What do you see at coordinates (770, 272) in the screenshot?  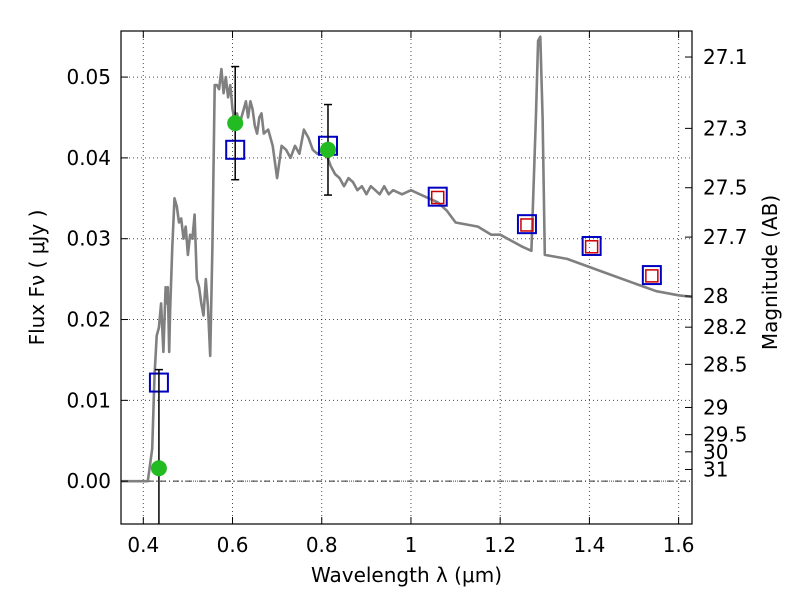 I see `y2-axis-label: Magnitude (AB)` at bounding box center [770, 272].